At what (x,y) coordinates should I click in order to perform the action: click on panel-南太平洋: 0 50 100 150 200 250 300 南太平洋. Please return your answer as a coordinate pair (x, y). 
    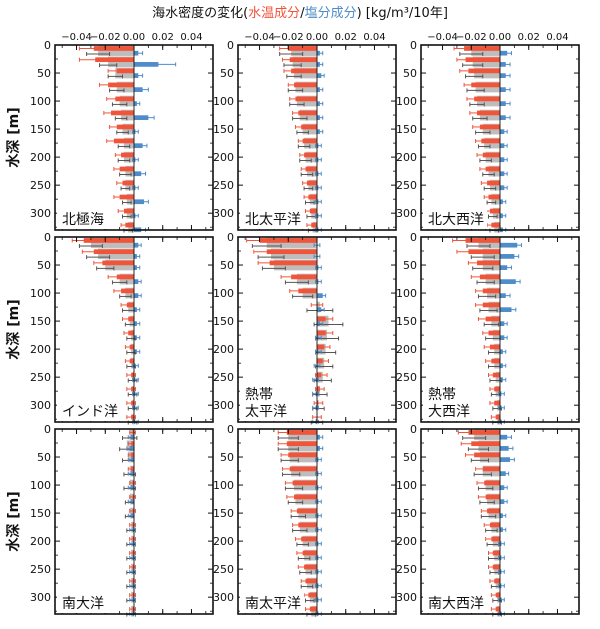
    Looking at the image, I should click on (305, 520).